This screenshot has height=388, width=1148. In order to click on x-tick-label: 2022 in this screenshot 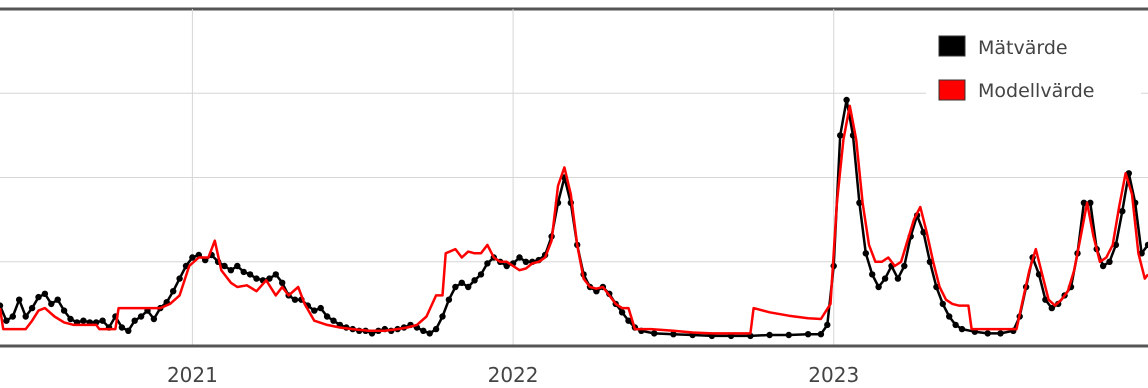, I will do `click(513, 375)`.